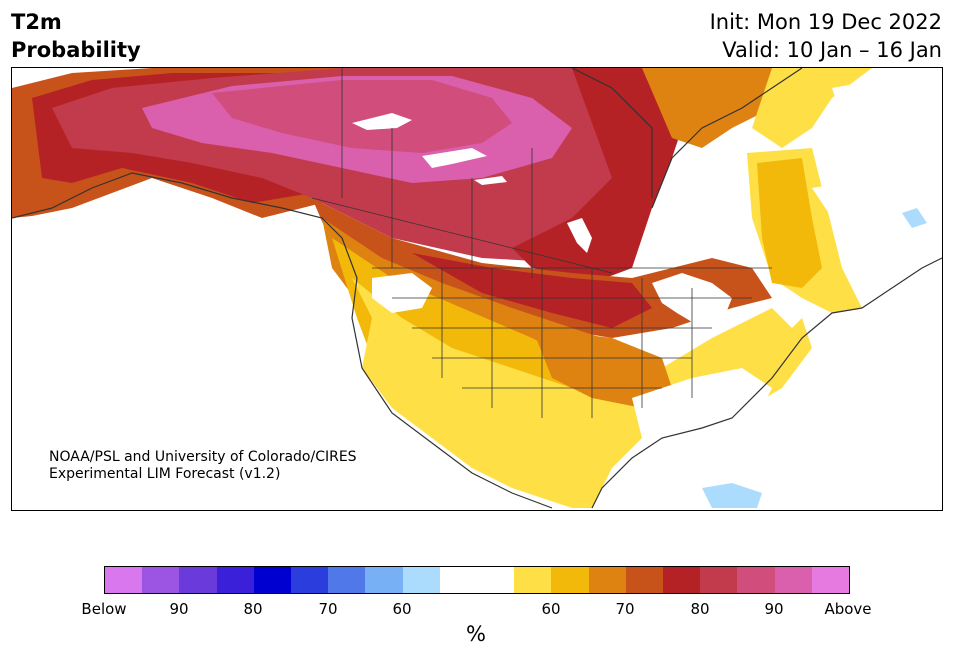 The image size is (953, 659). Describe the element at coordinates (253, 609) in the screenshot. I see `colorbar-tick-below-80: 80` at that location.